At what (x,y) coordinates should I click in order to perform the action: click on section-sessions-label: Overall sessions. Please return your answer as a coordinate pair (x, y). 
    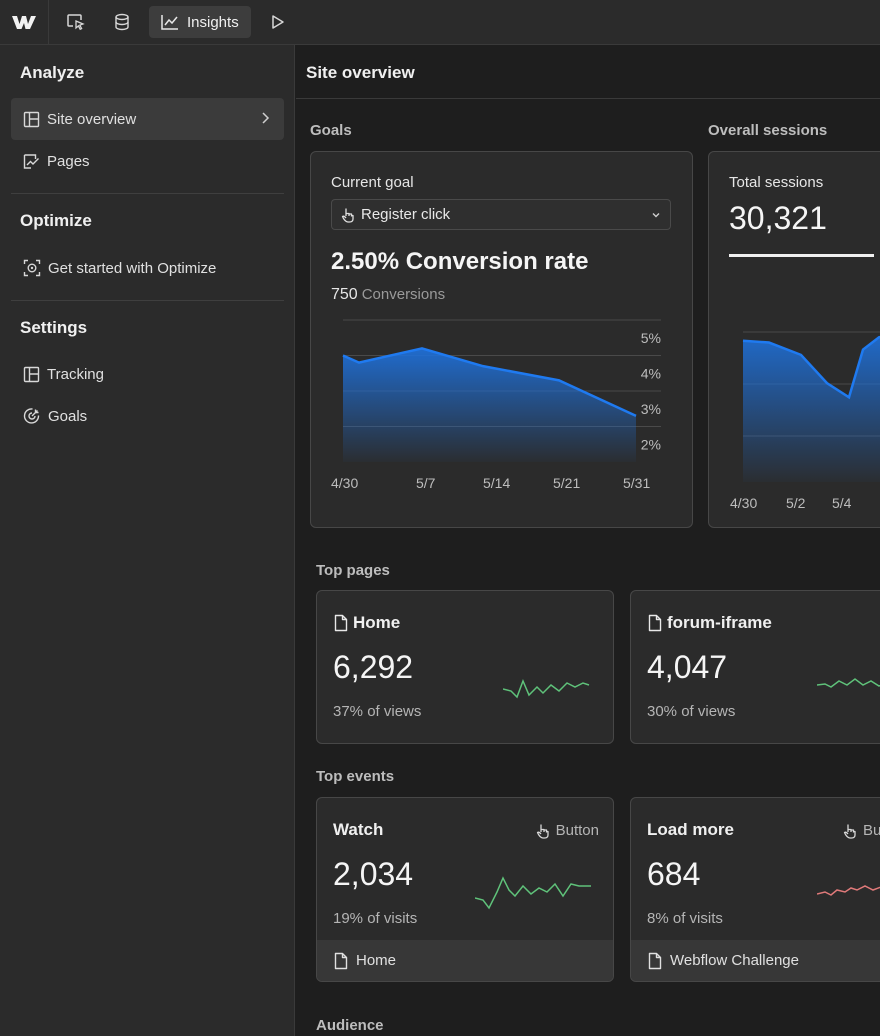
    Looking at the image, I should click on (768, 130).